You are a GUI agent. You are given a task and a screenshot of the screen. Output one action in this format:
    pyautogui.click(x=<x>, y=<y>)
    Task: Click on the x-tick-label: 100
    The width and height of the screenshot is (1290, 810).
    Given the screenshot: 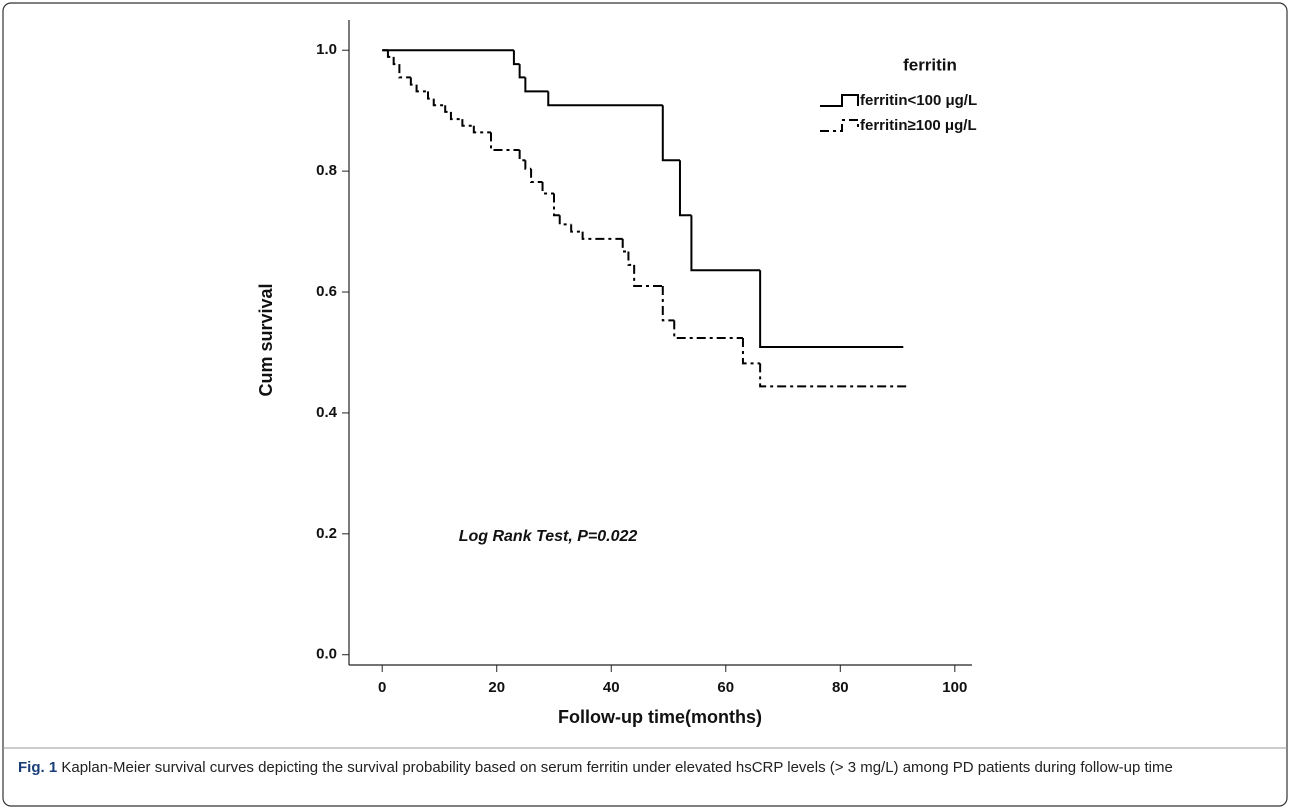 What is the action you would take?
    pyautogui.click(x=954, y=687)
    